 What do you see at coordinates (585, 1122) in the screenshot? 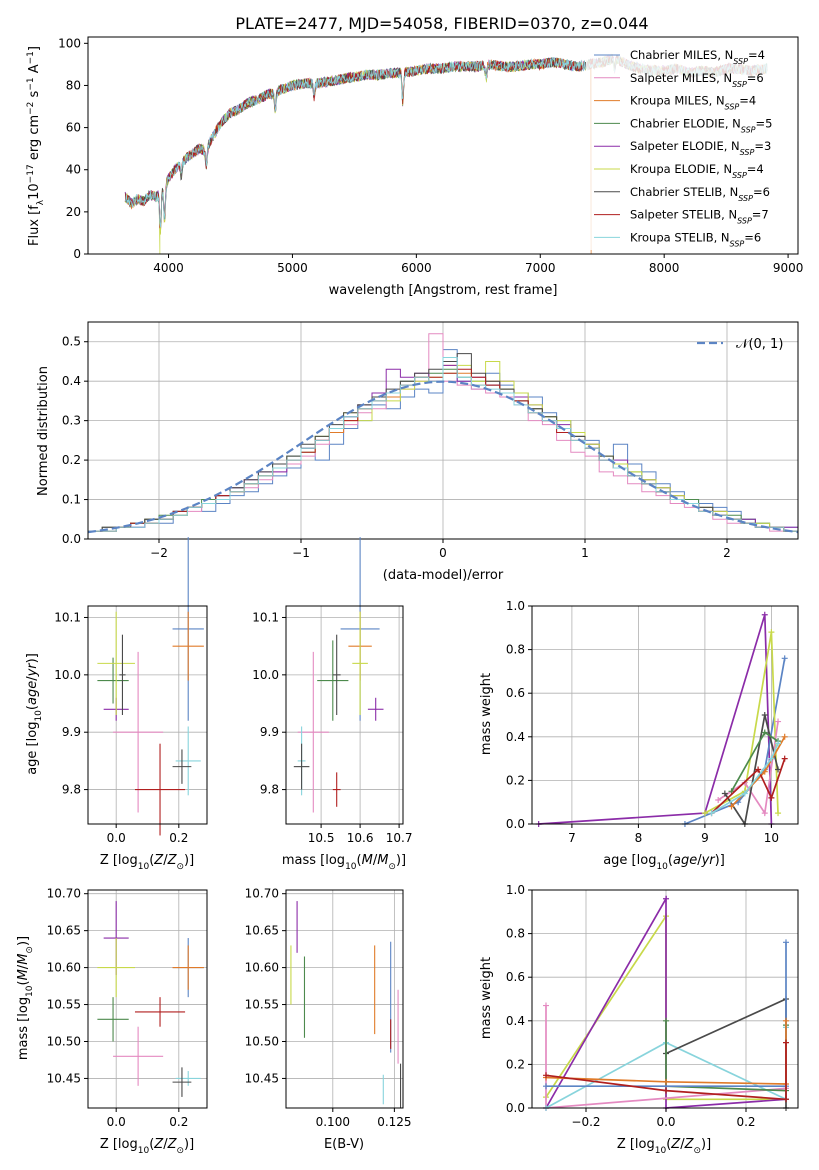
I see `x-tick-label: −0.2` at bounding box center [585, 1122].